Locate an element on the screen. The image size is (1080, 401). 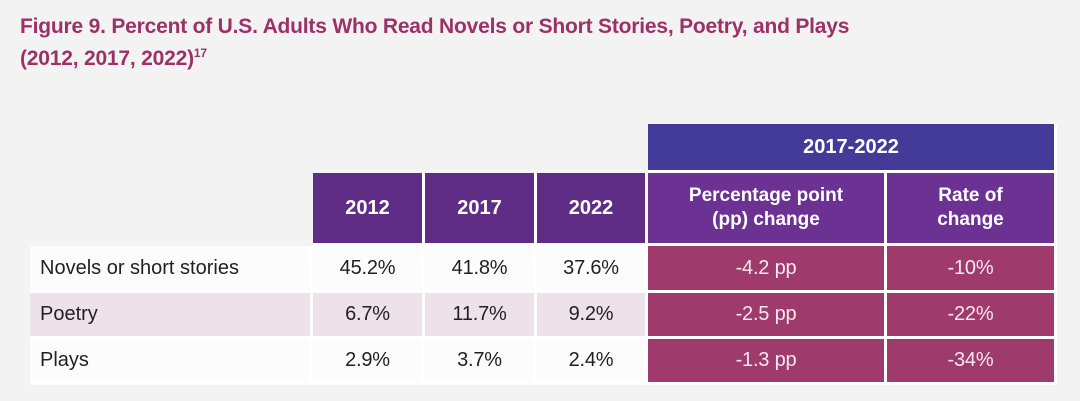
cell-poetry-2022: 9.2% is located at coordinates (592, 316).